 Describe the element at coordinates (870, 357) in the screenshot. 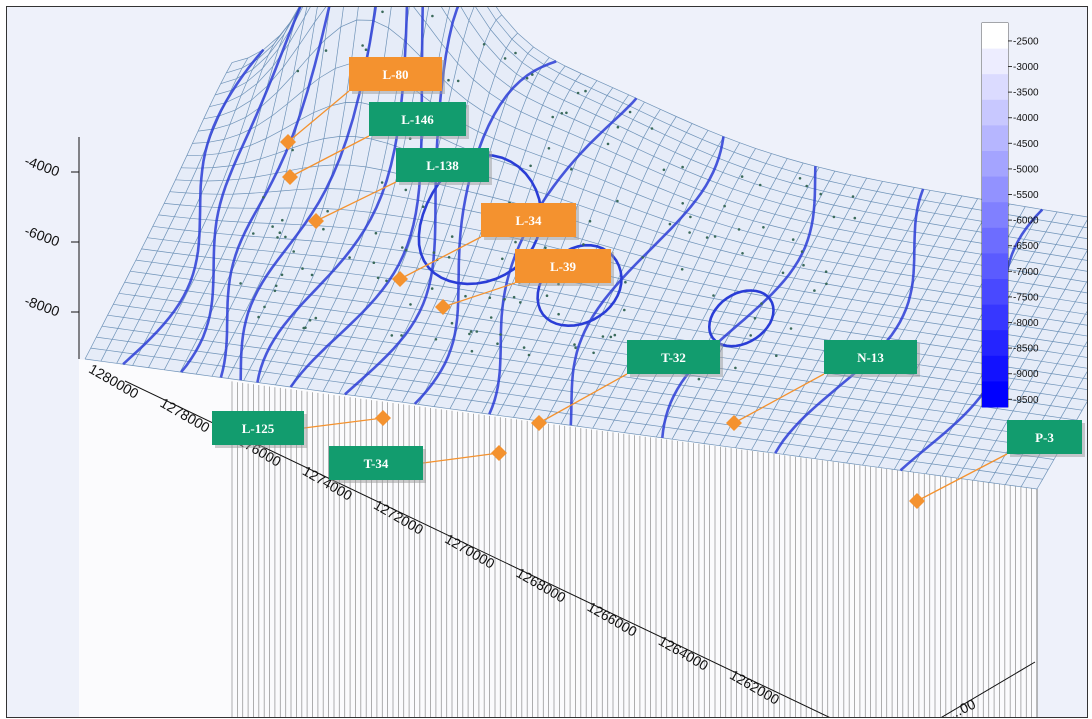

I see `well-label: N-13` at that location.